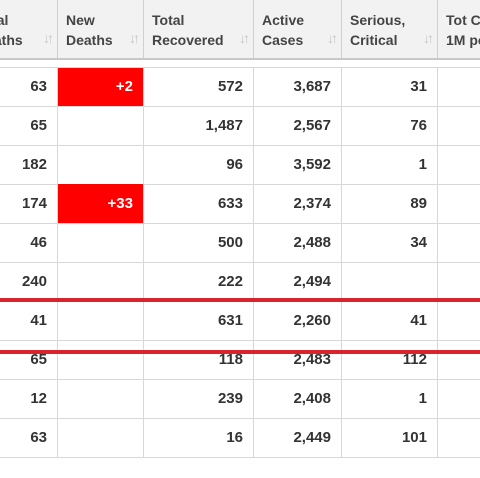 This screenshot has width=480, height=478. What do you see at coordinates (298, 281) in the screenshot?
I see `cell-active-cases: 2,494` at bounding box center [298, 281].